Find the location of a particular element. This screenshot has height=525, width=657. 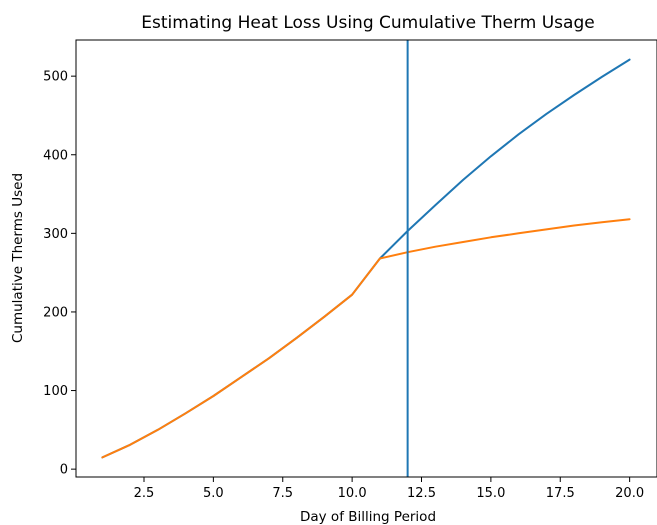

x-tick-label: 12.5 is located at coordinates (421, 493).